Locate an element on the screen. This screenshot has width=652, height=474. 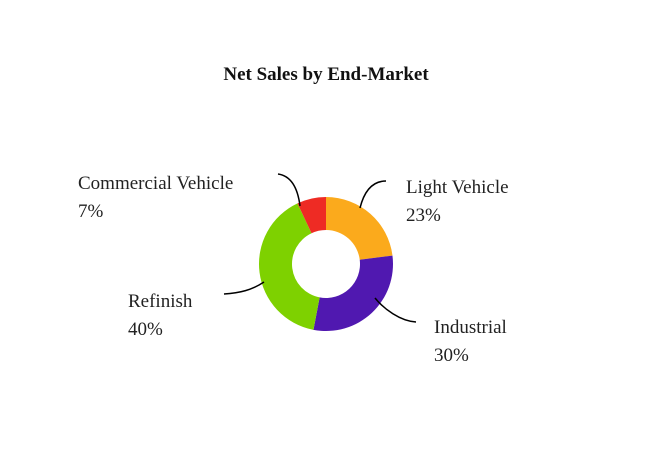
label-industrial: Industrial is located at coordinates (470, 327).